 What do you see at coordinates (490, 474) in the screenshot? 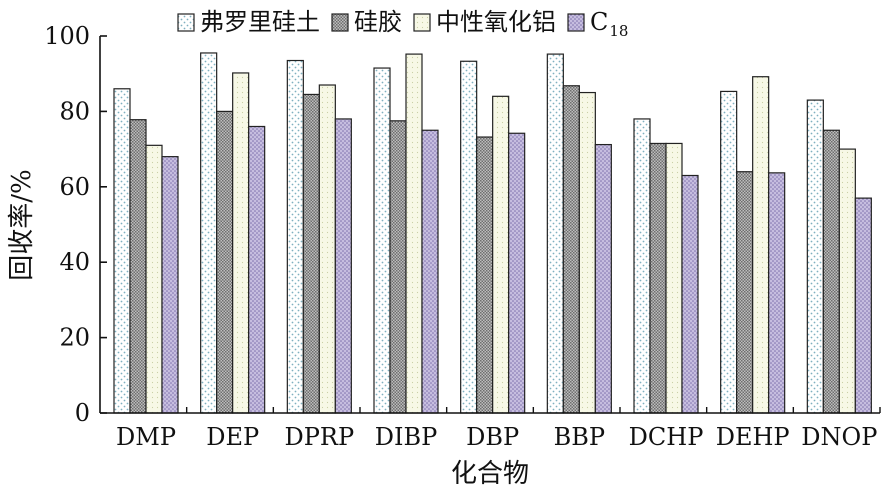
I see `x-axis-title: 化合物` at bounding box center [490, 474].